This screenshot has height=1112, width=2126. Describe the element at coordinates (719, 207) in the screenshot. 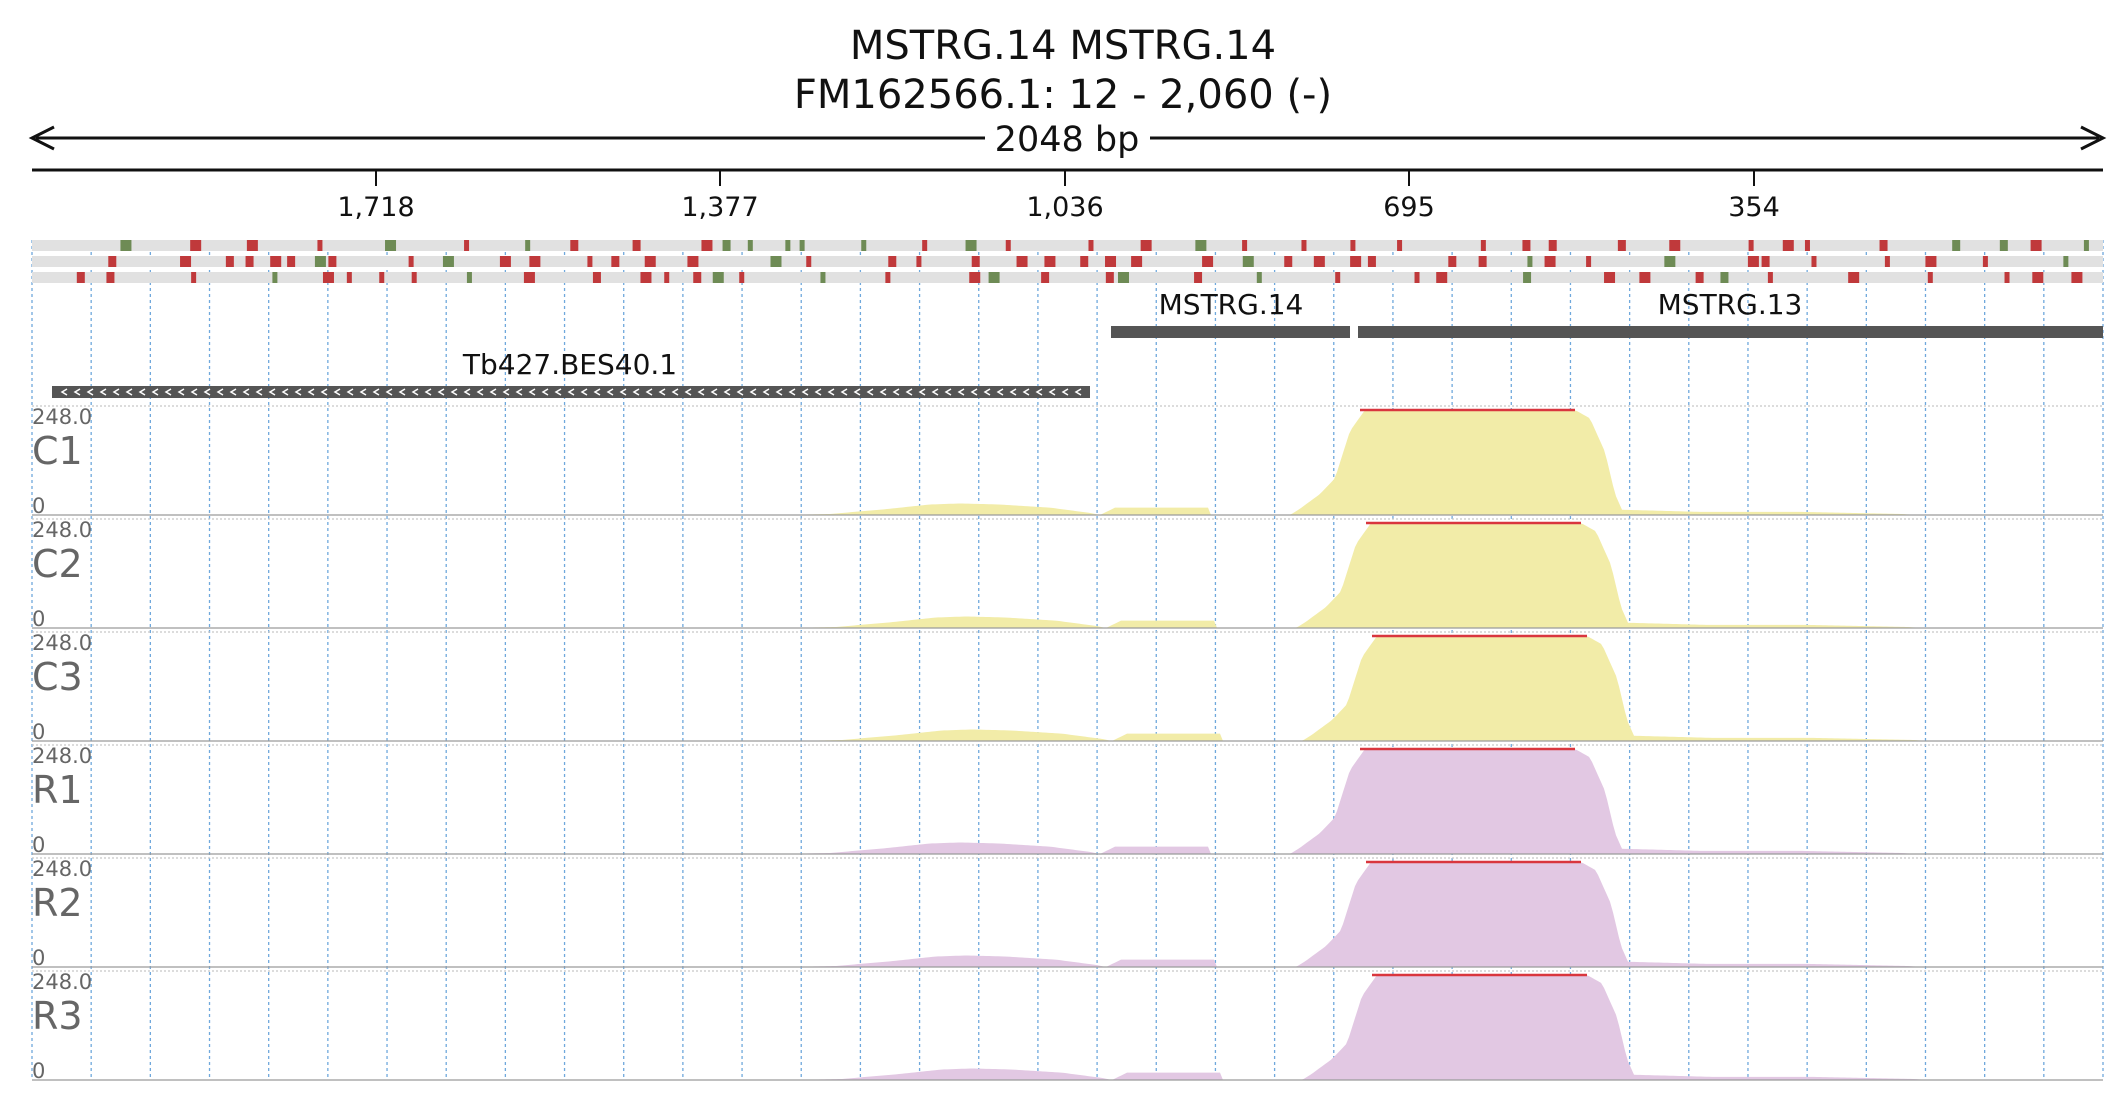

I see `ruler-tick-label: 1,377` at that location.